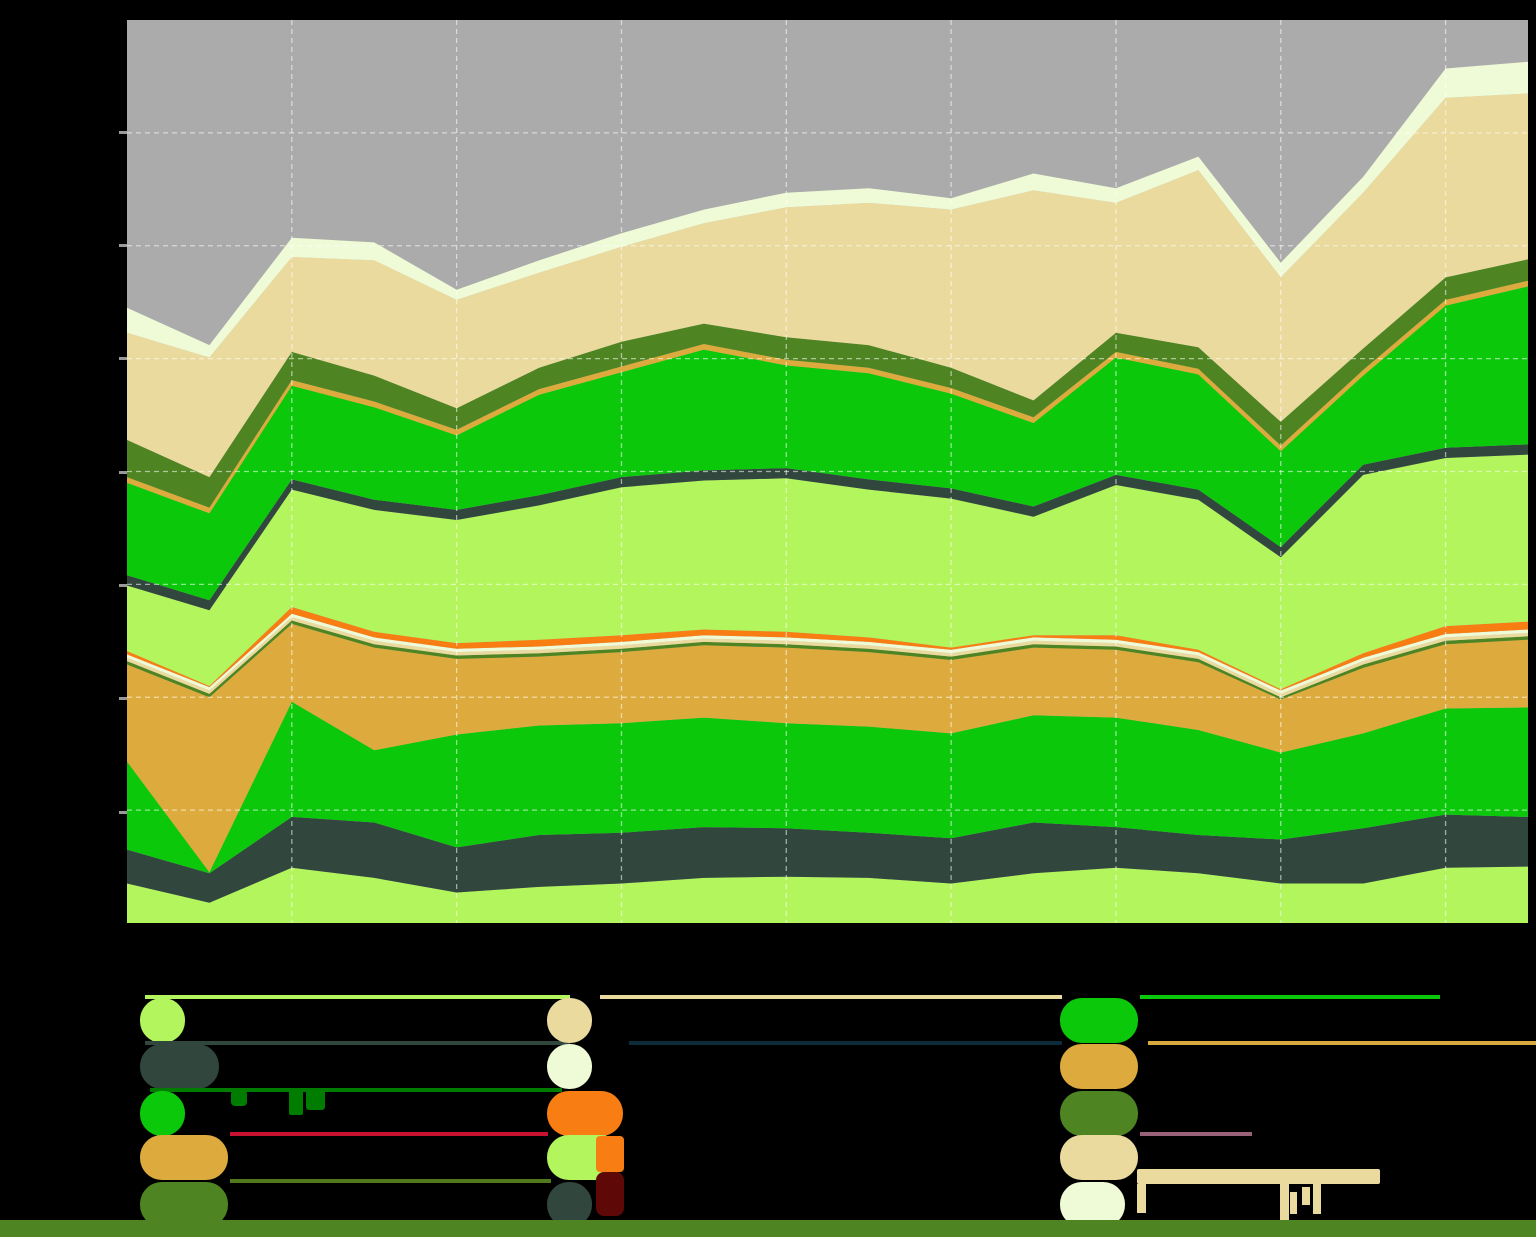 The width and height of the screenshot is (1536, 1237). I want to click on glyph-fragment-stem, so click(296, 1101).